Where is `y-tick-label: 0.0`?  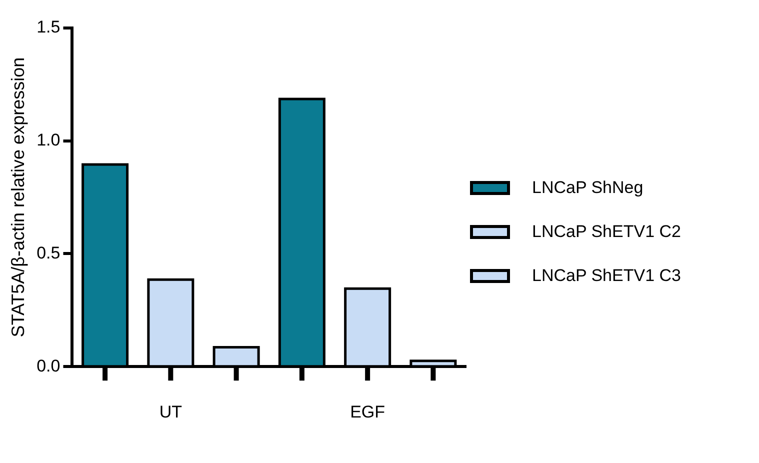
y-tick-label: 0.0 is located at coordinates (48, 366).